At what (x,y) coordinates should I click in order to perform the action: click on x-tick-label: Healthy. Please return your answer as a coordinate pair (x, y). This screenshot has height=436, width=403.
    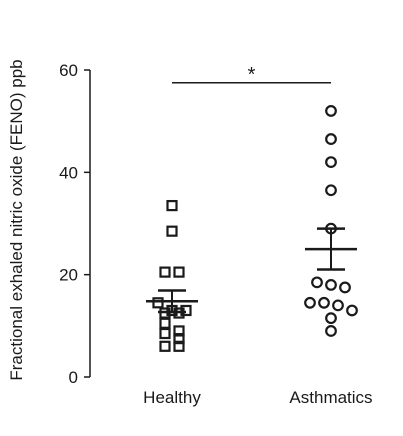
    Looking at the image, I should click on (172, 397).